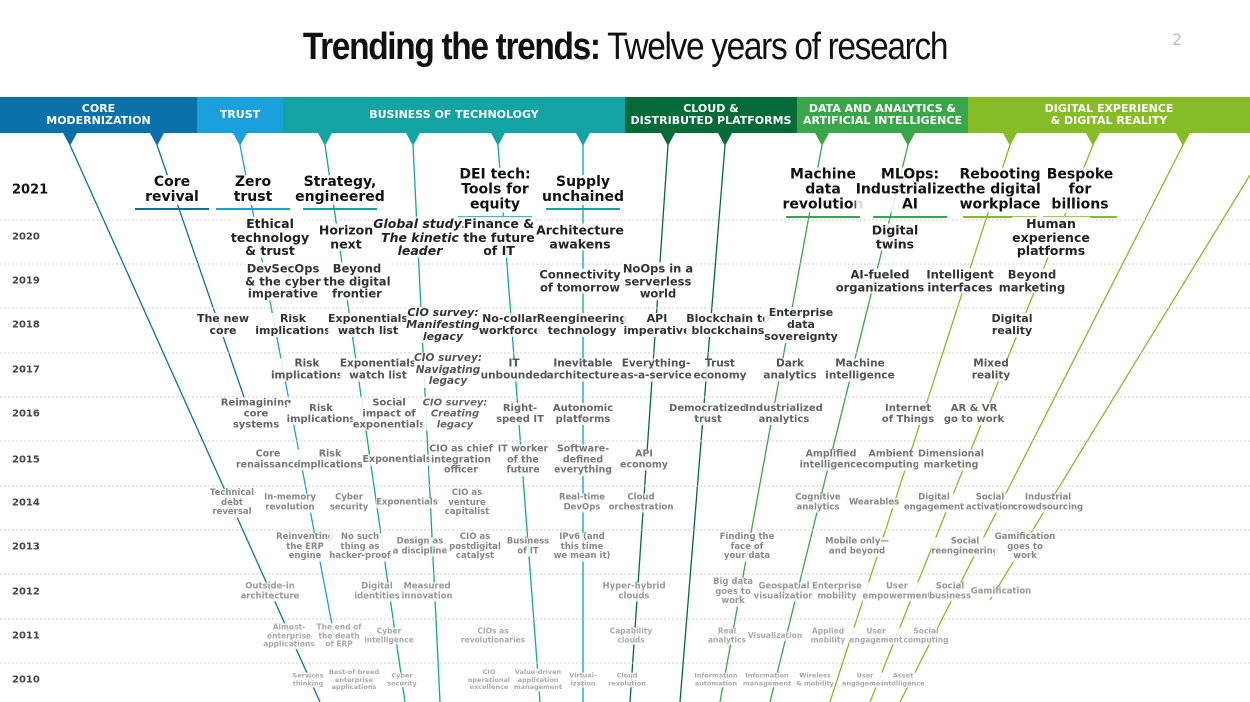 This screenshot has height=702, width=1250. Describe the element at coordinates (720, 369) in the screenshot. I see `trend: Trust economy` at that location.